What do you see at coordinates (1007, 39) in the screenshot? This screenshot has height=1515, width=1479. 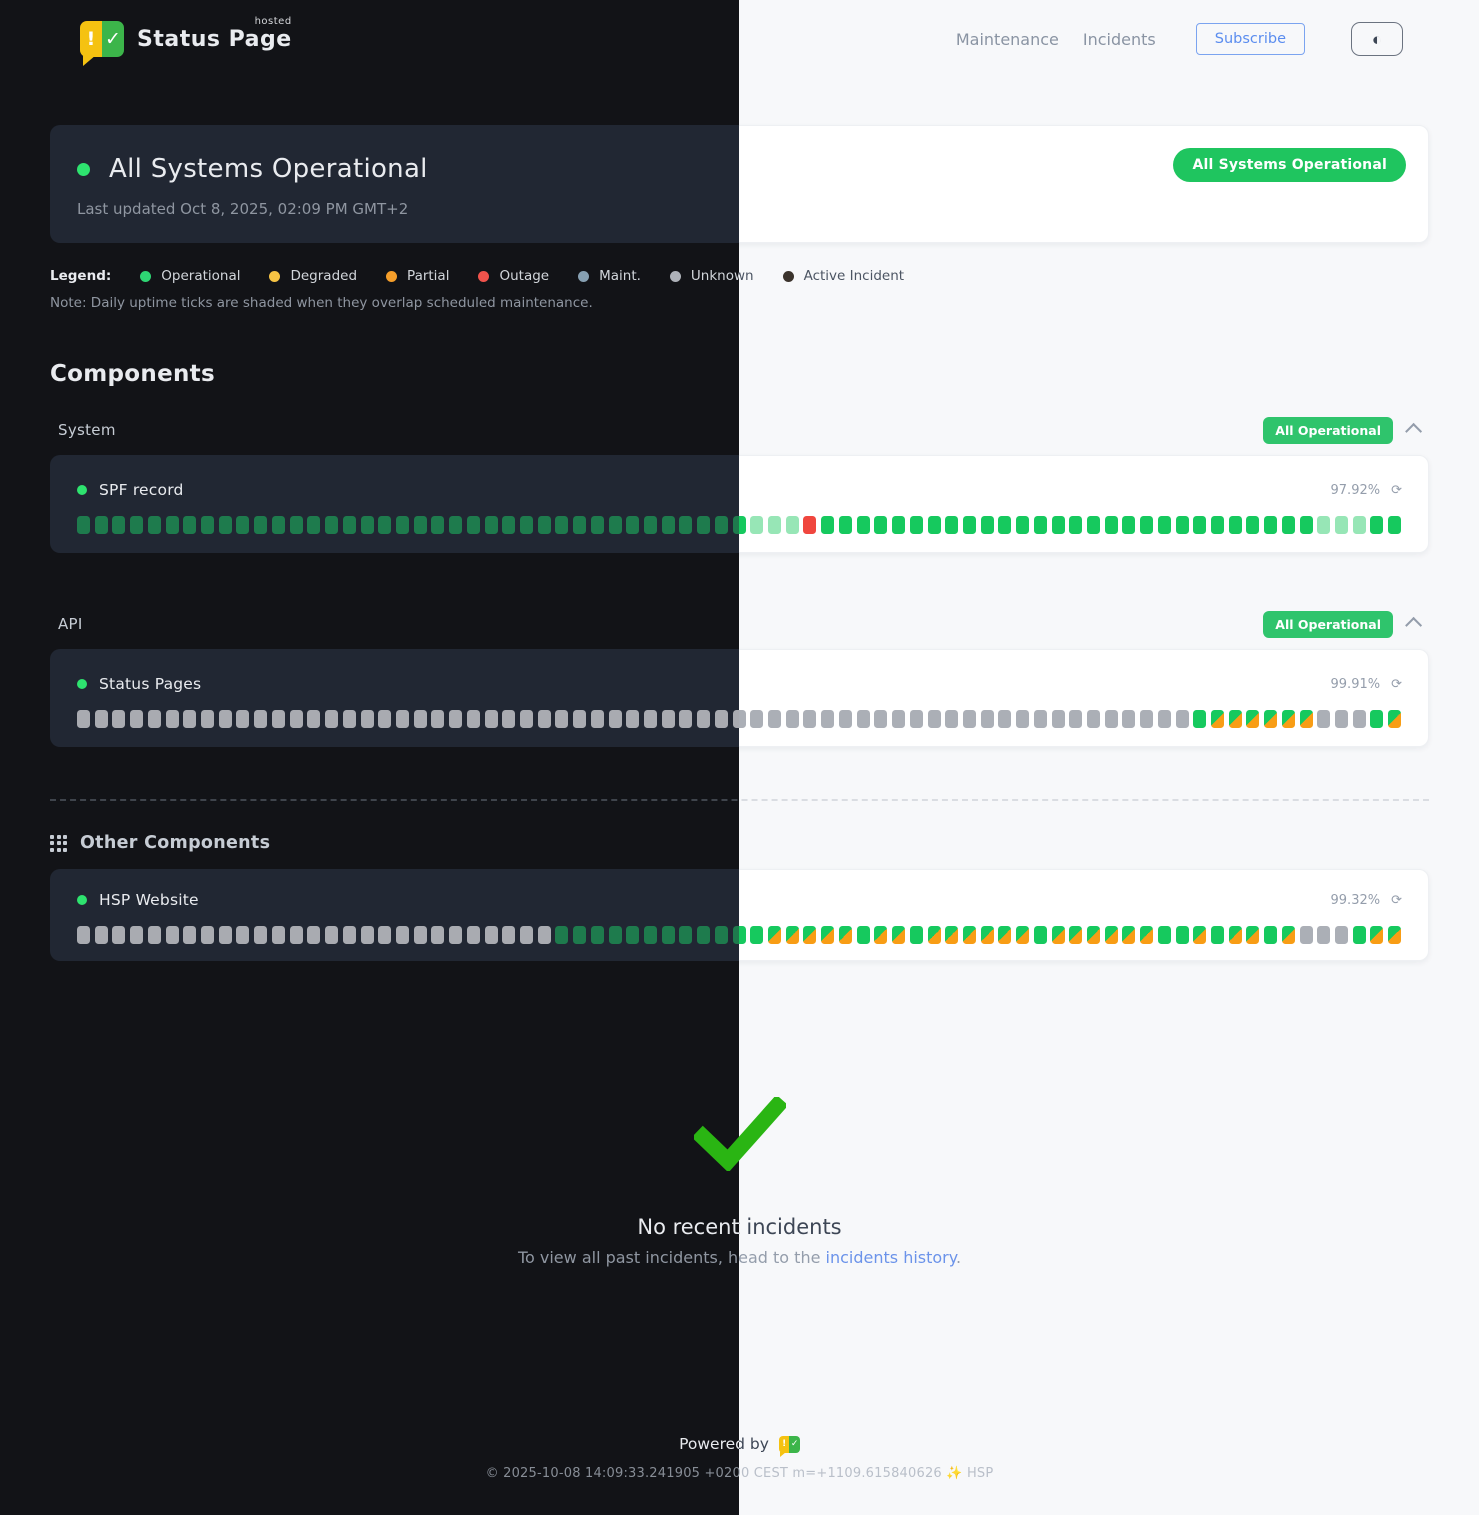 I see `nav-maintenance: Maintenance` at bounding box center [1007, 39].